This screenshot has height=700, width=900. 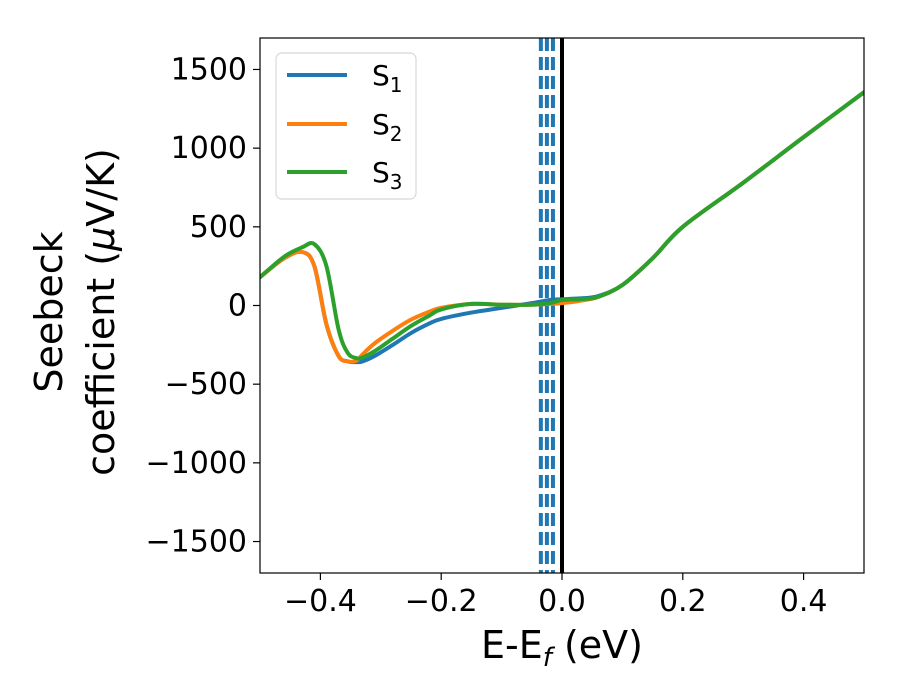 What do you see at coordinates (683, 601) in the screenshot?
I see `x-tick-label: 0.2` at bounding box center [683, 601].